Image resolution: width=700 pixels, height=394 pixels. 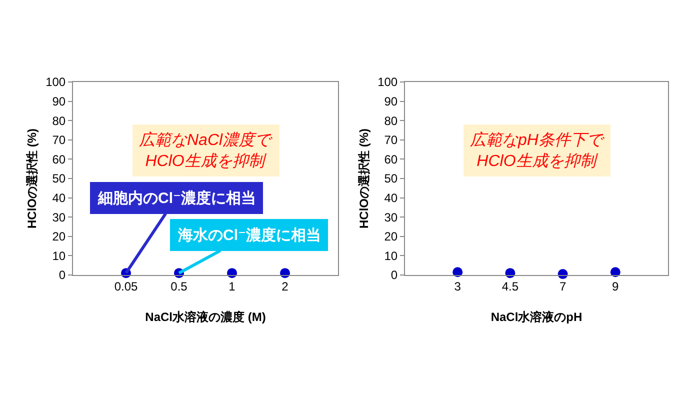 What do you see at coordinates (536, 317) in the screenshot?
I see `x-axis-title: NaCl水溶液のpH` at bounding box center [536, 317].